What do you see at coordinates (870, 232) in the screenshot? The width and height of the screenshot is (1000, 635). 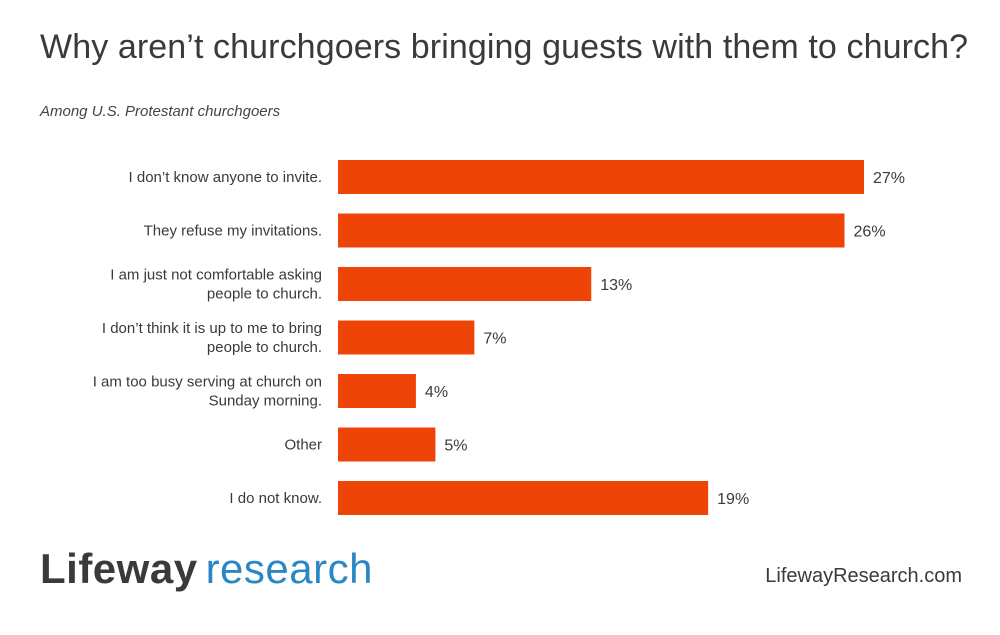 I see `value-label-2: 26%` at bounding box center [870, 232].